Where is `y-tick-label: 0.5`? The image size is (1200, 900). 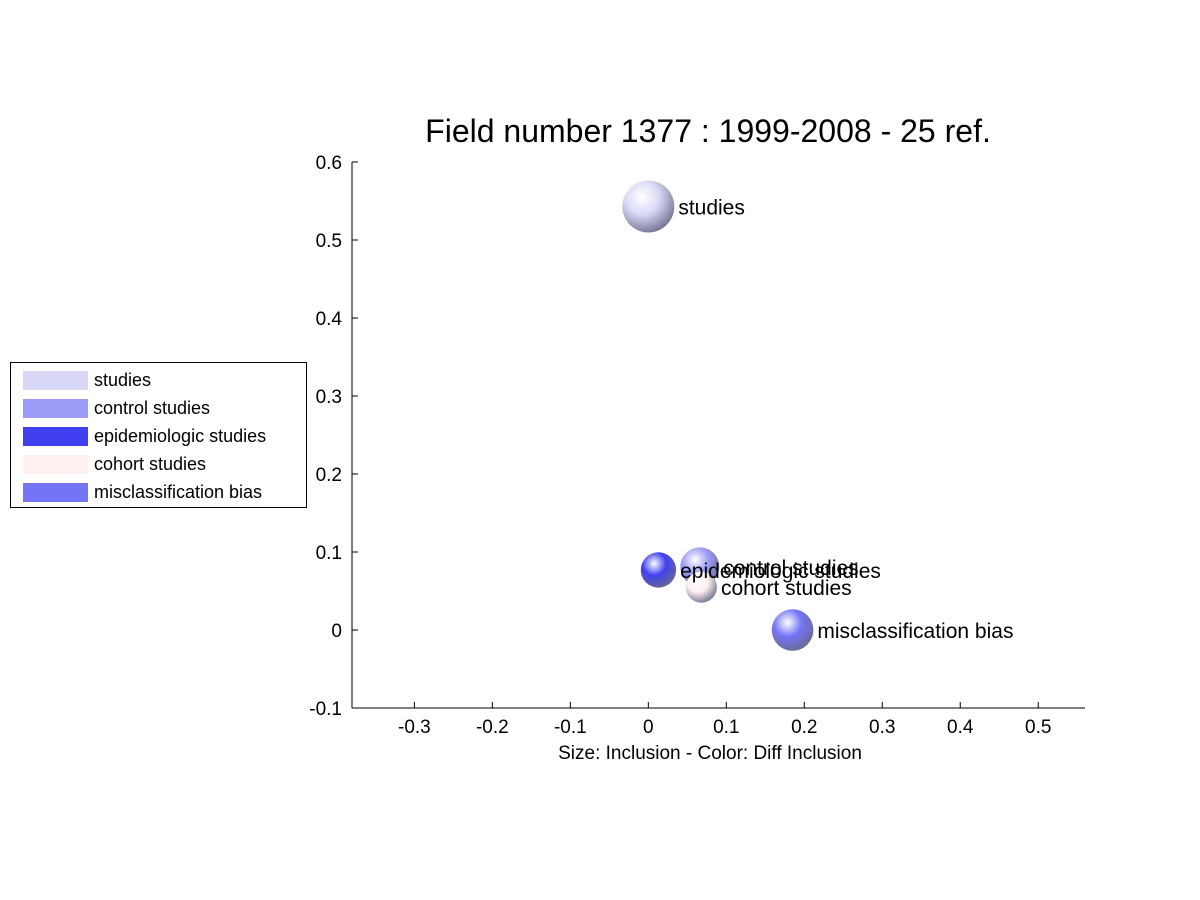 y-tick-label: 0.5 is located at coordinates (329, 241).